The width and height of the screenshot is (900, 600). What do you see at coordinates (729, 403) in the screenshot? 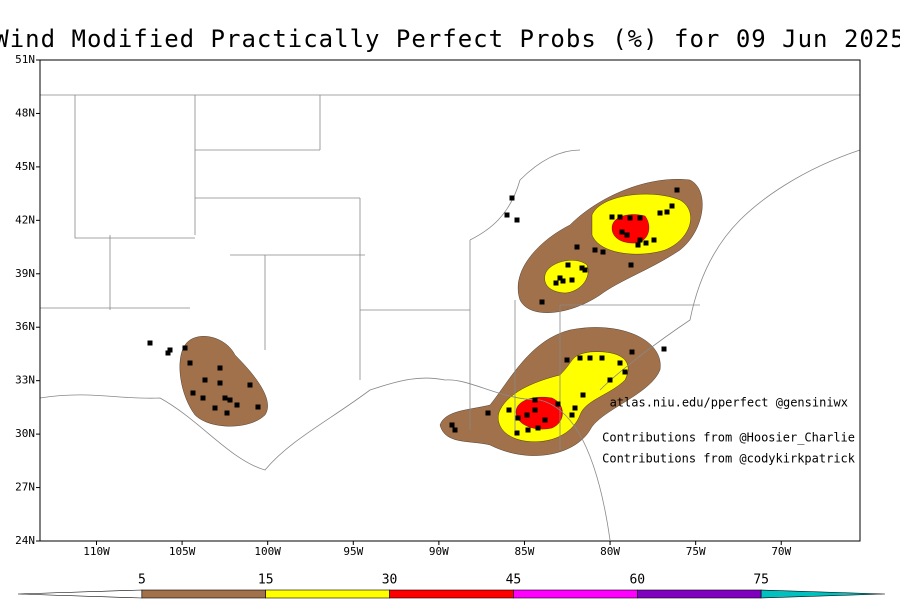
I see `annotation: atlas.niu.edu/pperfect @gensiniwx` at bounding box center [729, 403].